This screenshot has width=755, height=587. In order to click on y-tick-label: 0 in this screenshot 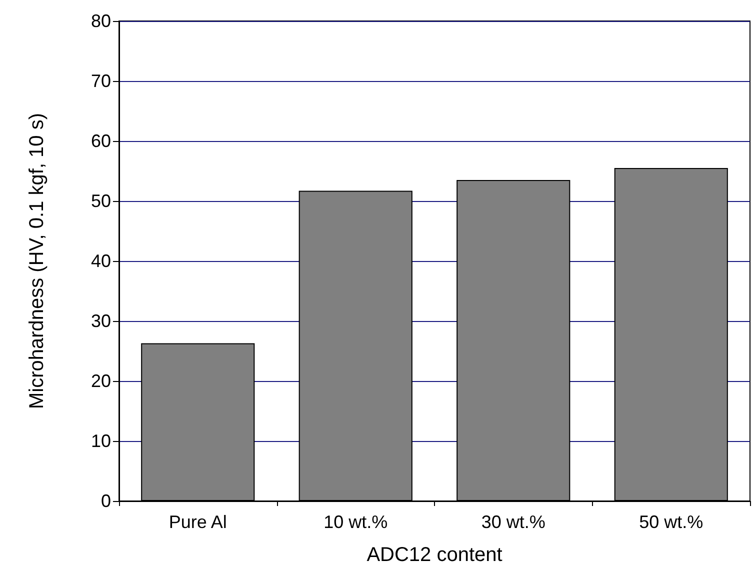, I will do `click(105, 501)`.